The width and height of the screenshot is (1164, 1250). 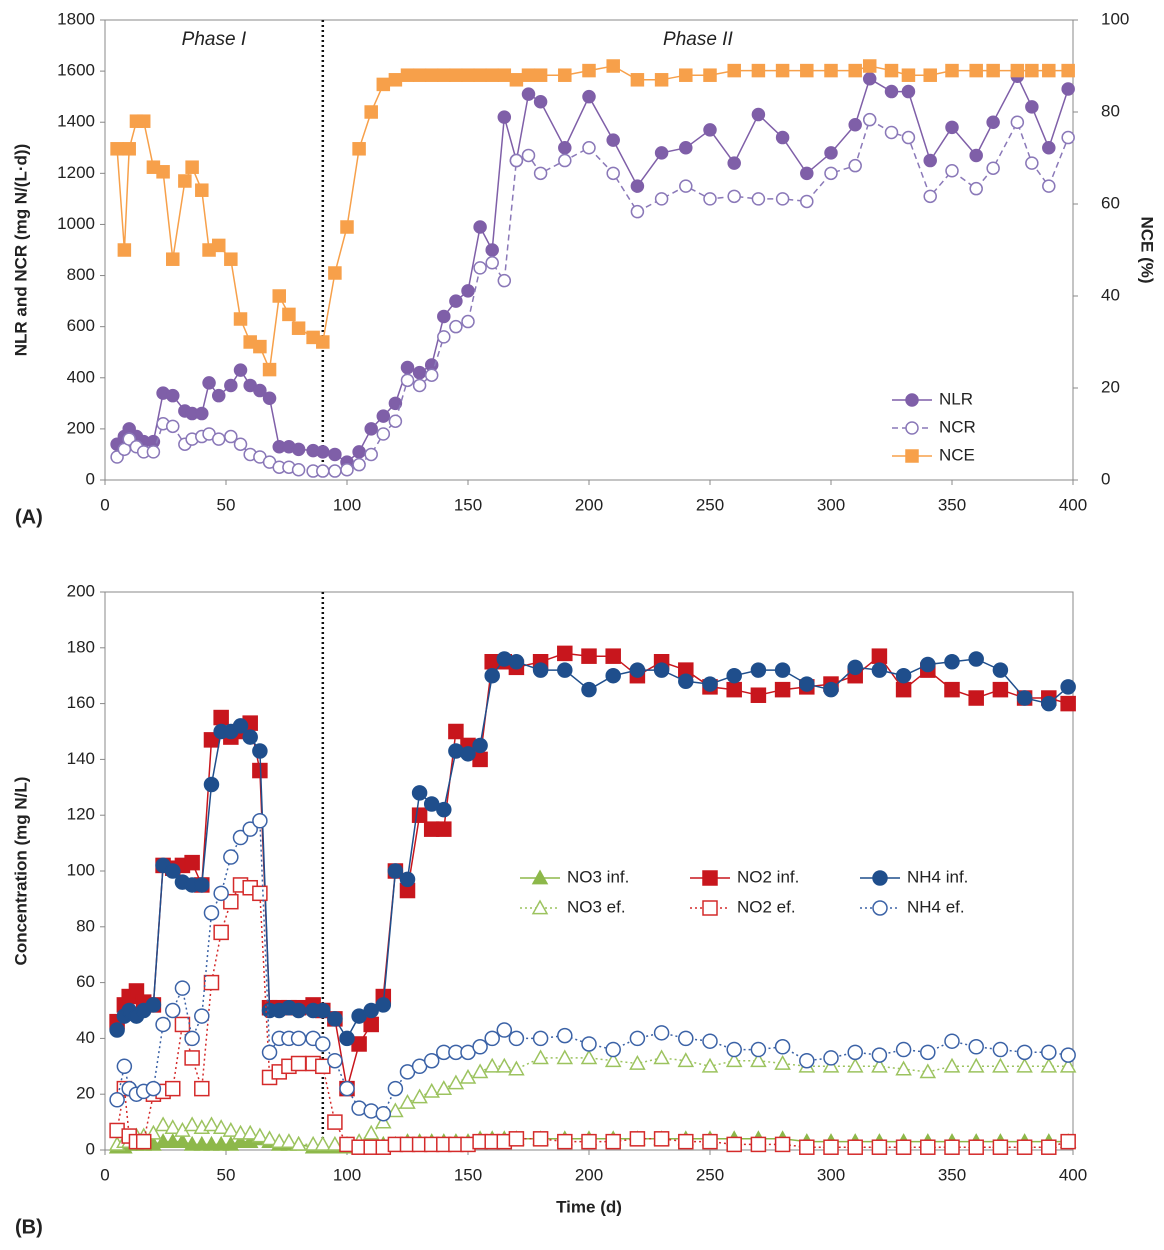 I want to click on y2-tick-label: 100, so click(x=1115, y=18).